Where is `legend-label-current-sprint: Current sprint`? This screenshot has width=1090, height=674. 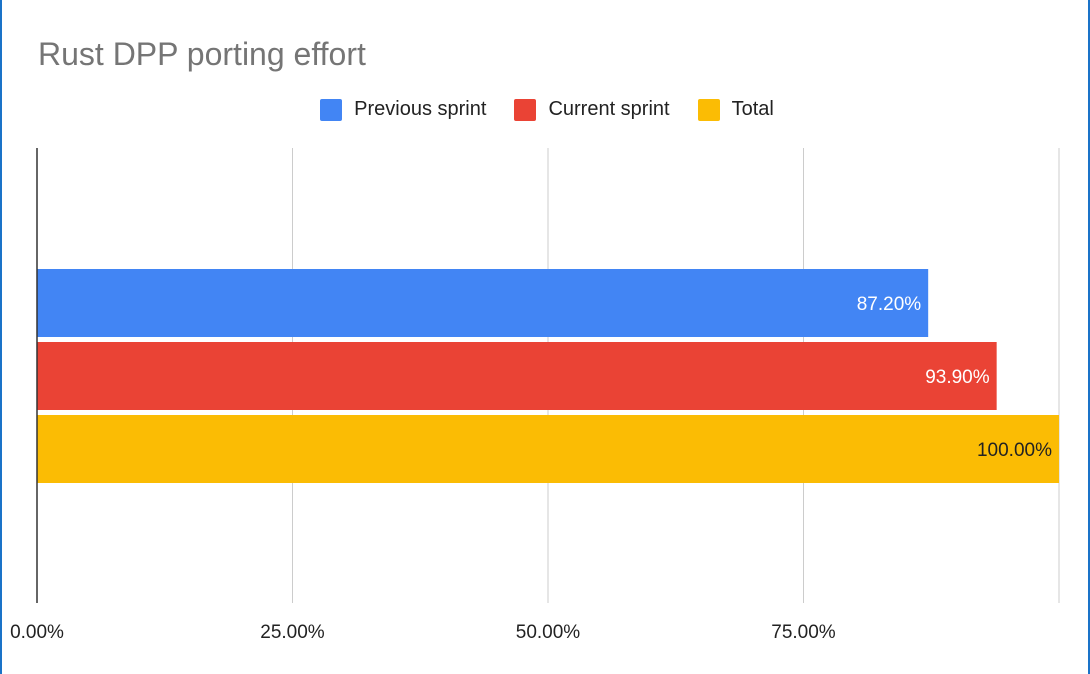
legend-label-current-sprint: Current sprint is located at coordinates (609, 109).